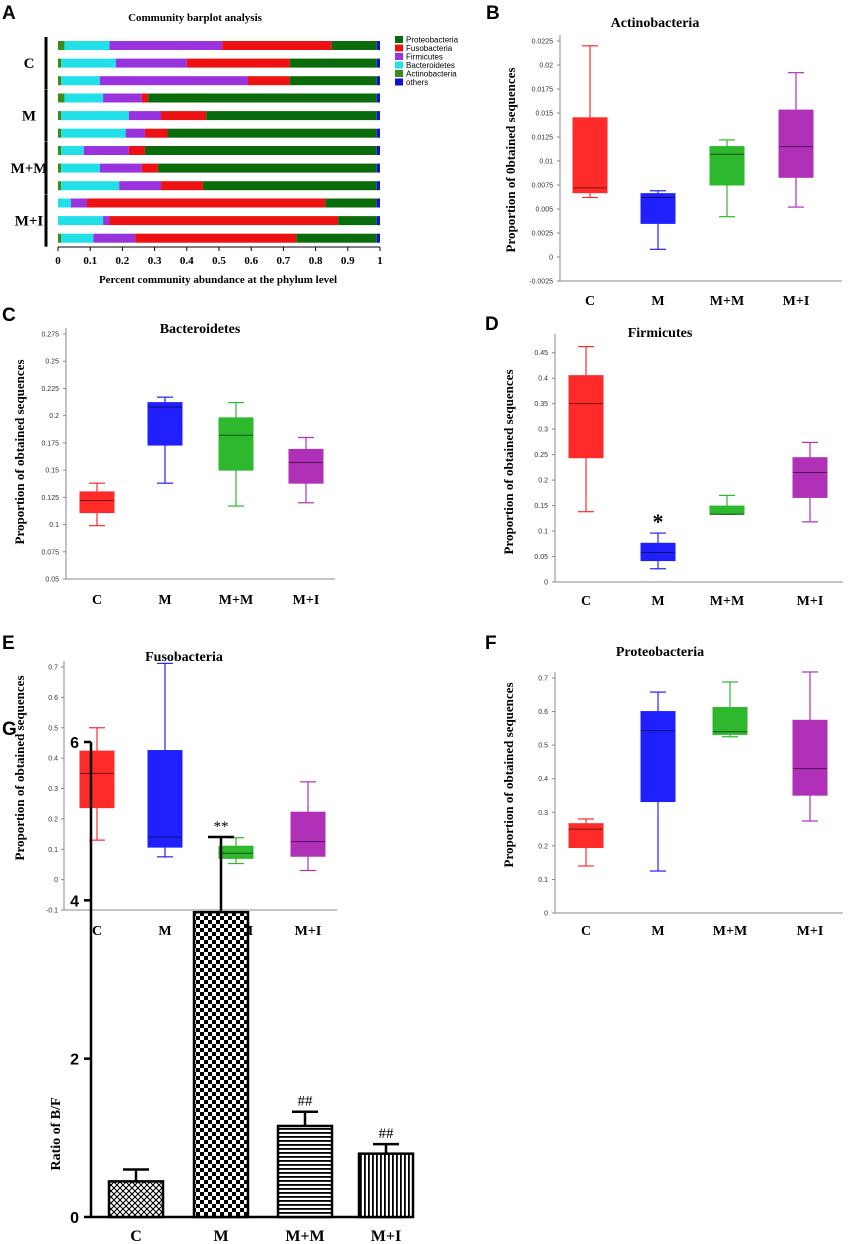  What do you see at coordinates (586, 842) in the screenshot?
I see `box-c` at bounding box center [586, 842].